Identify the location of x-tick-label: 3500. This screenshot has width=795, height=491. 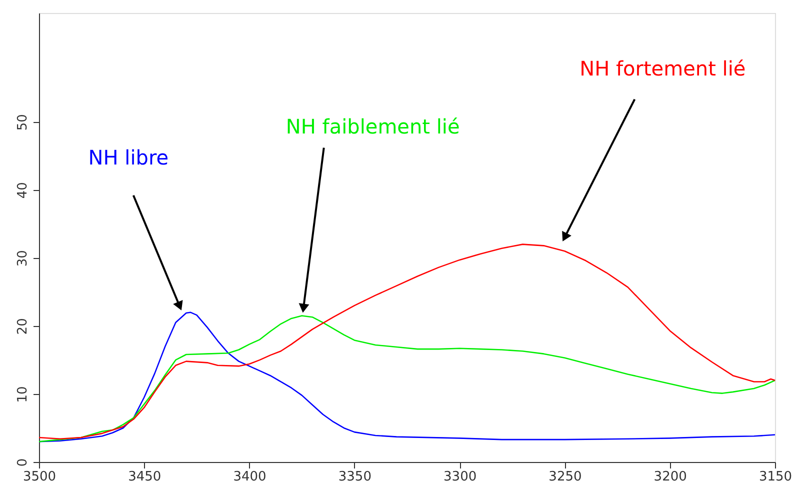
(39, 477).